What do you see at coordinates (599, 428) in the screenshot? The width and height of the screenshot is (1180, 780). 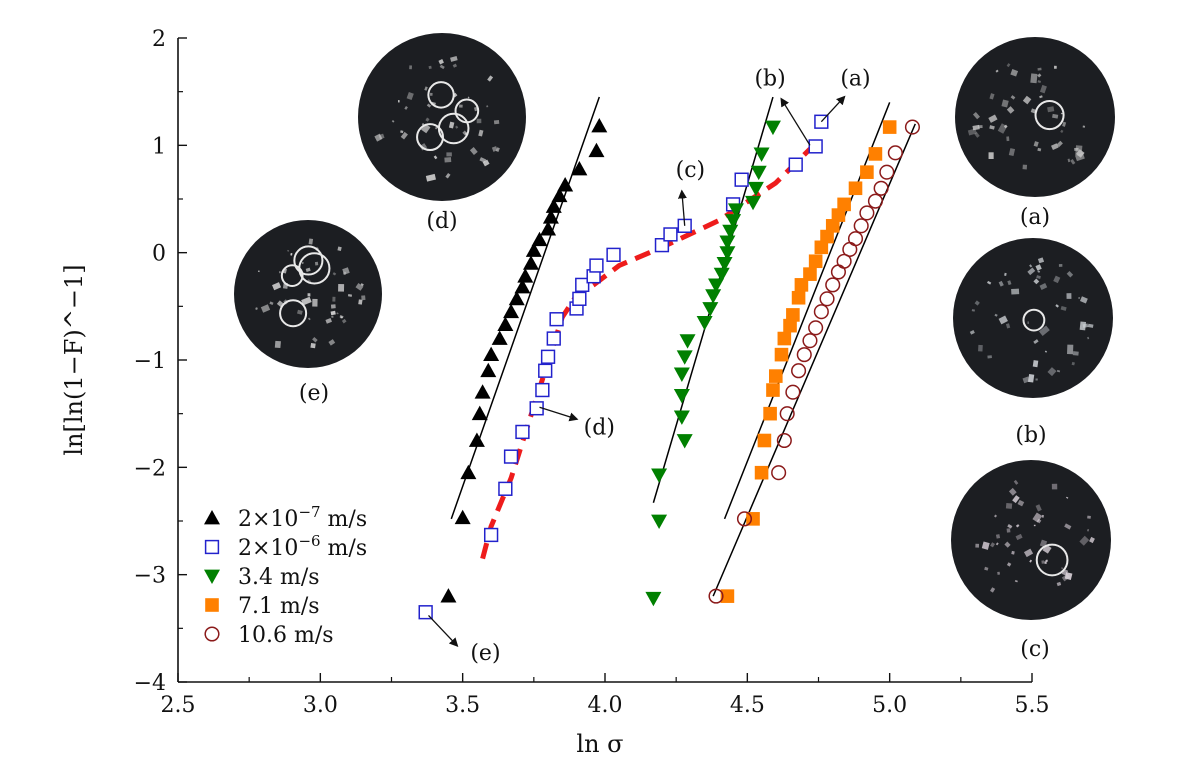 I see `annotation-label: (d)` at bounding box center [599, 428].